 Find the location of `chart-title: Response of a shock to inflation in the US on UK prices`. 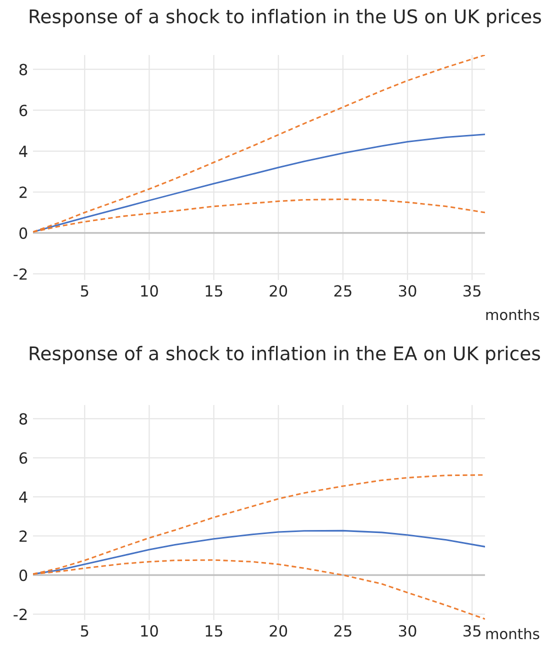

chart-title: Response of a shock to inflation in the US on UK prices is located at coordinates (285, 18).